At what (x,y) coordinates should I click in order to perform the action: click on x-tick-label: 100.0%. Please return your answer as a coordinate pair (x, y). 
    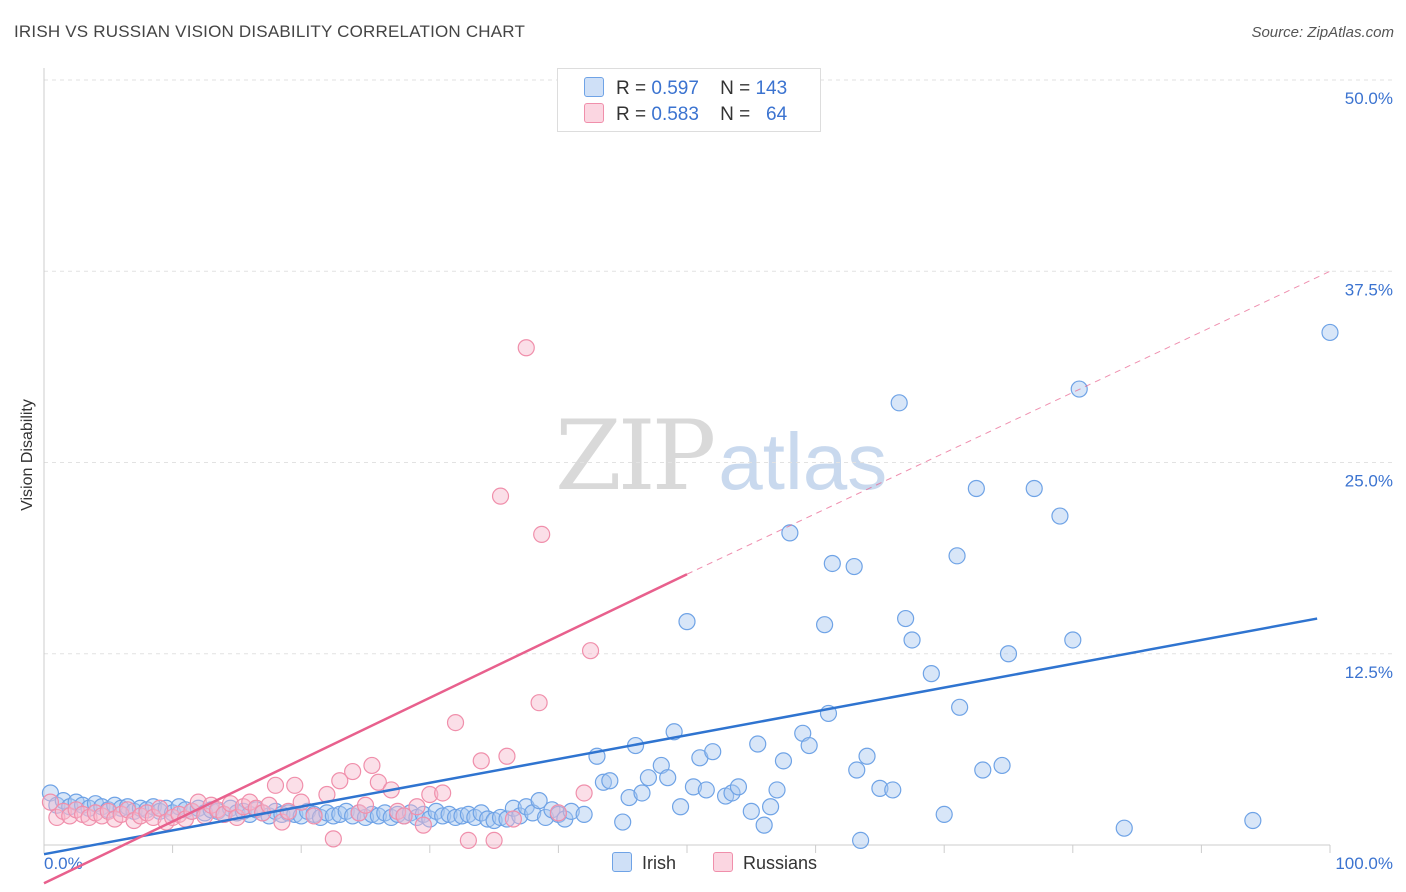
    Looking at the image, I should click on (1364, 863).